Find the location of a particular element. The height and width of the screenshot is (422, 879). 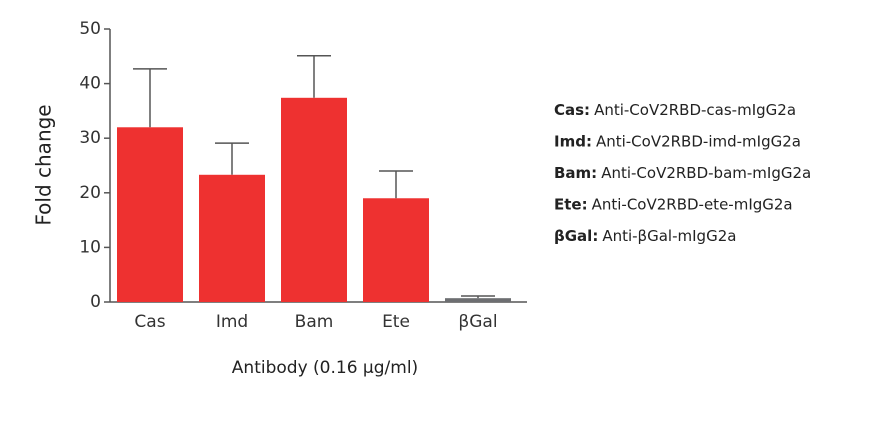

legend-note: Bam: Anti-CoV2RBD-bam-mIgG2a is located at coordinates (682, 173).